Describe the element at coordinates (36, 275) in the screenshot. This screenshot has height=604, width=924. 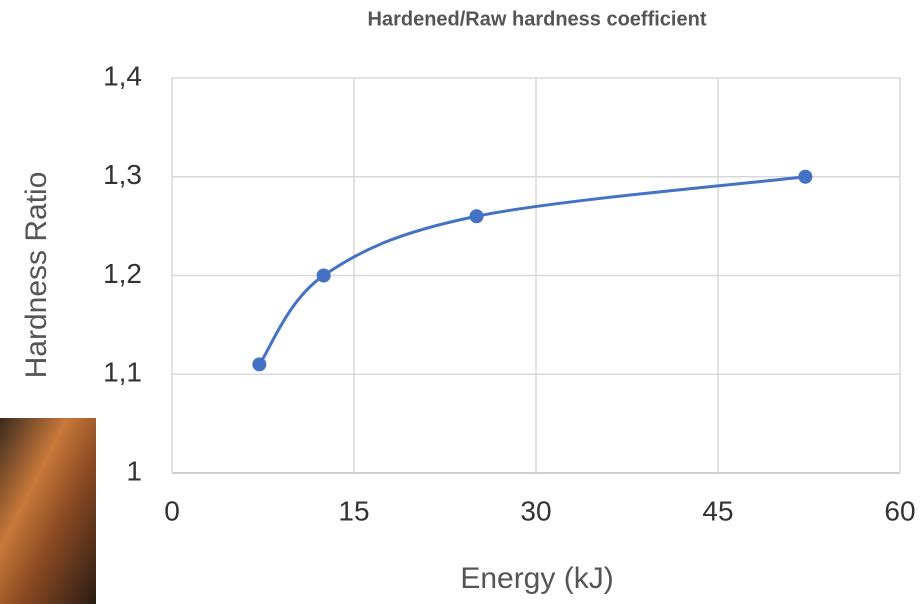
I see `y-axis-label: Hardness Ratio` at that location.